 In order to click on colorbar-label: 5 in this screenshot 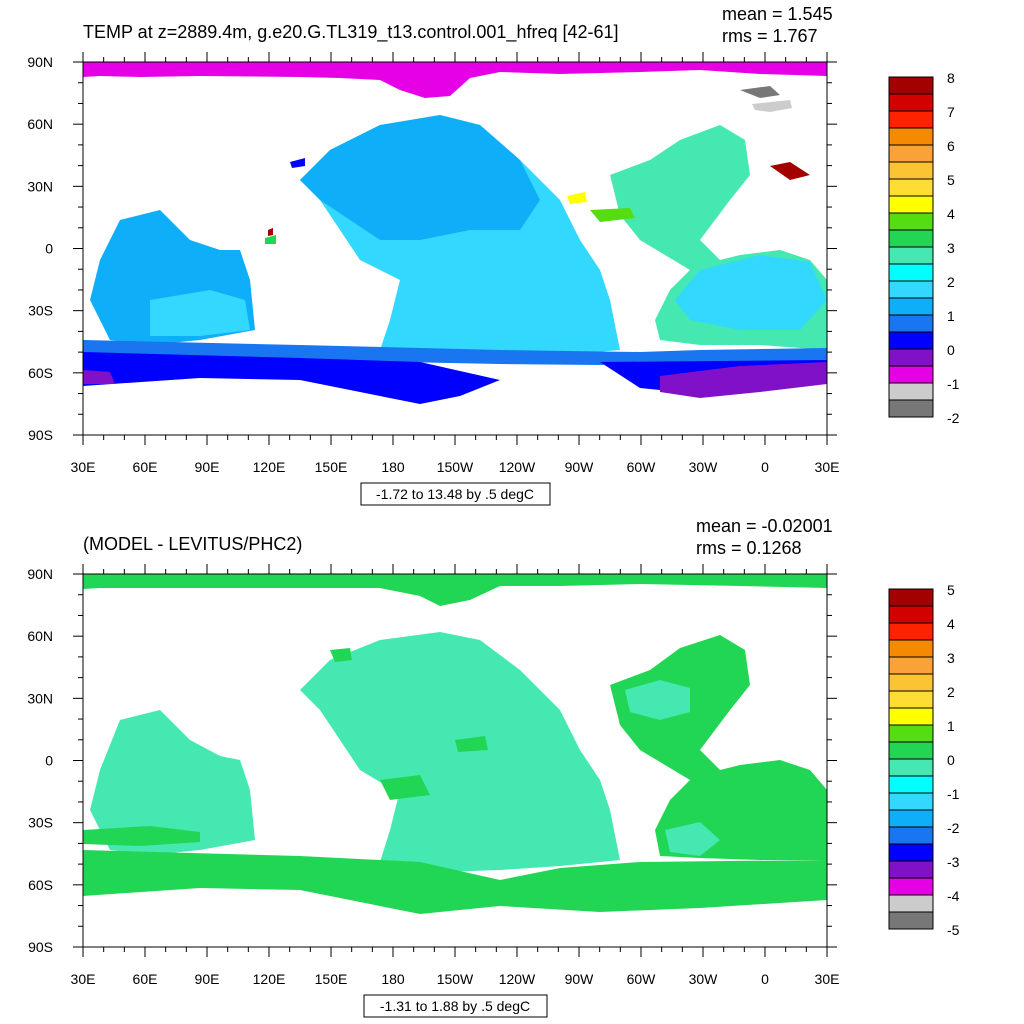, I will do `click(951, 180)`.